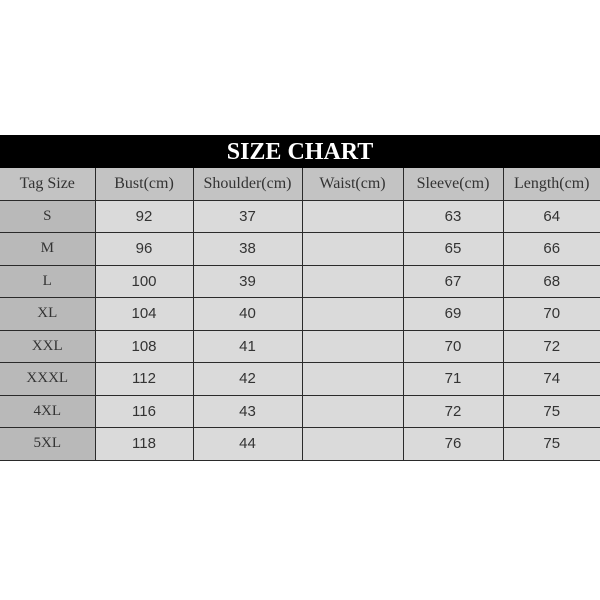  Describe the element at coordinates (144, 379) in the screenshot. I see `table-cell: 112` at that location.